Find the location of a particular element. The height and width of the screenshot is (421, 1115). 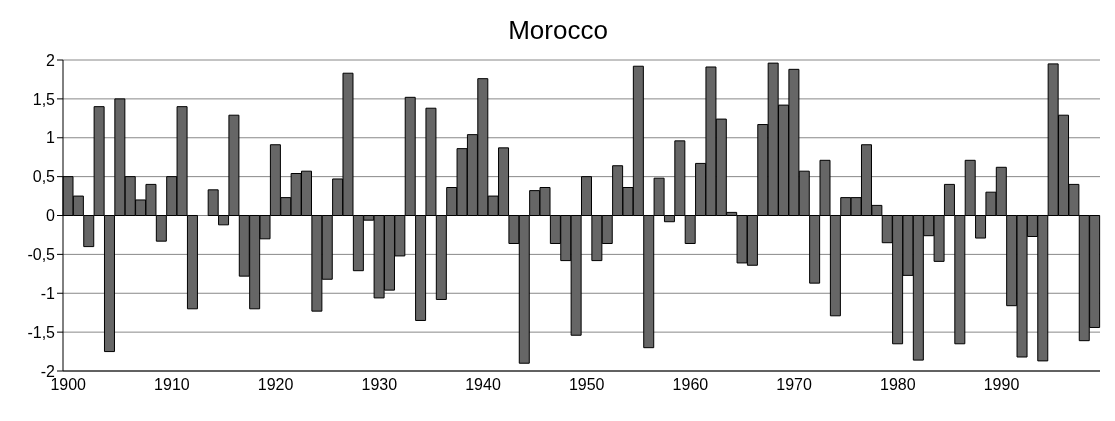

y-tick-label: 0 is located at coordinates (51, 216).